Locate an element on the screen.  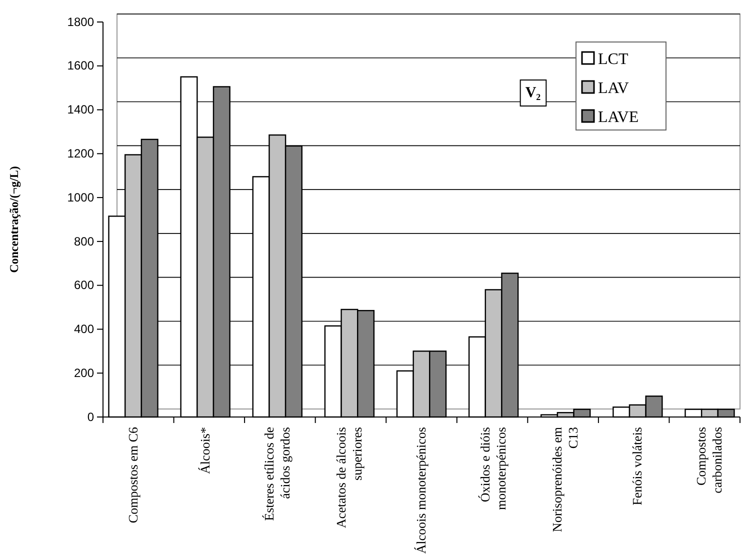
x-tick-label: Ésteres etílicos de ácidos gordos is located at coordinates (276, 473).